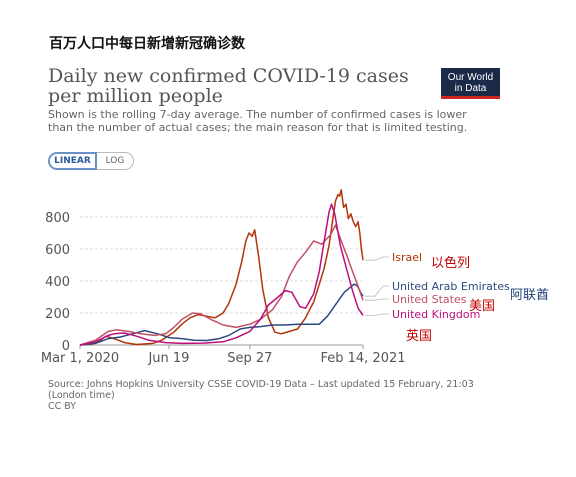 This screenshot has height=477, width=576. Describe the element at coordinates (66, 346) in the screenshot. I see `y-tick-label-0: 0` at that location.